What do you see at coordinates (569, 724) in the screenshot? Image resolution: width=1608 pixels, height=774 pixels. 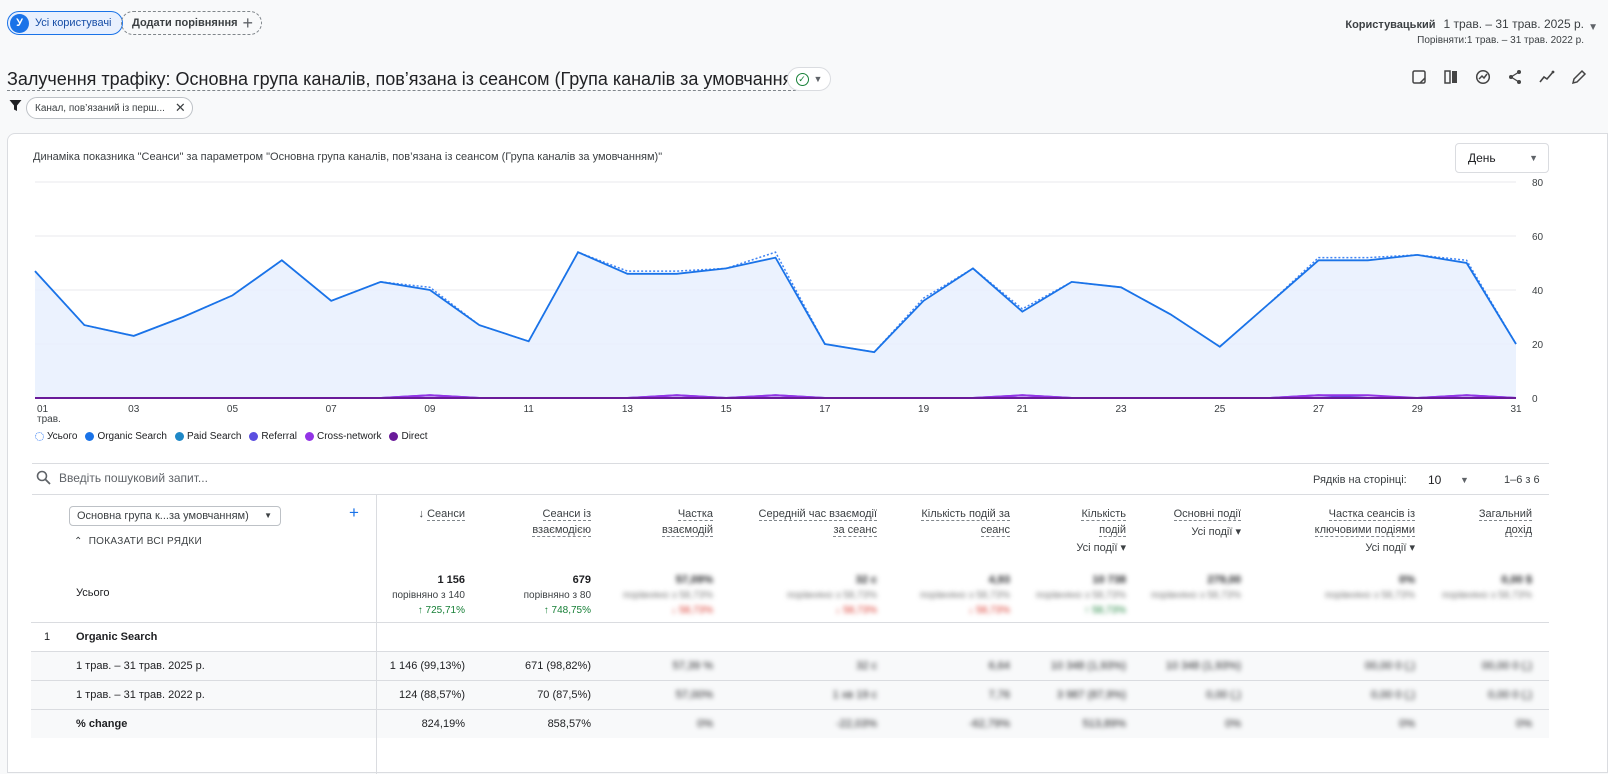 I see `table-cell: 858,57%` at bounding box center [569, 724].